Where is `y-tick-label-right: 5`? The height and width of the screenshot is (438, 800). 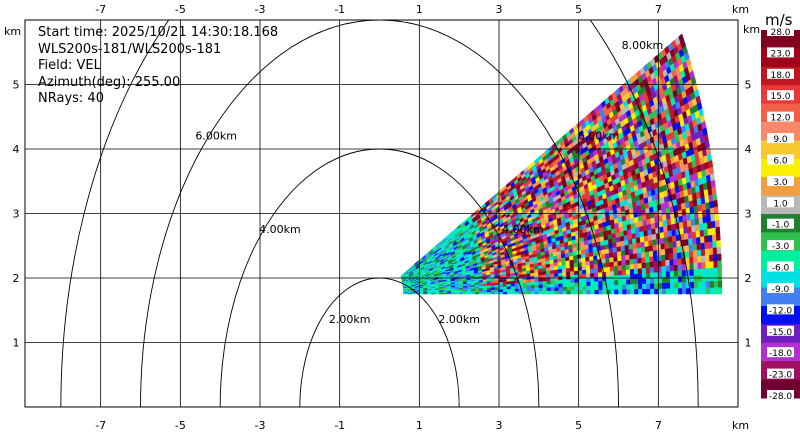
y-tick-label-right: 5 is located at coordinates (748, 85).